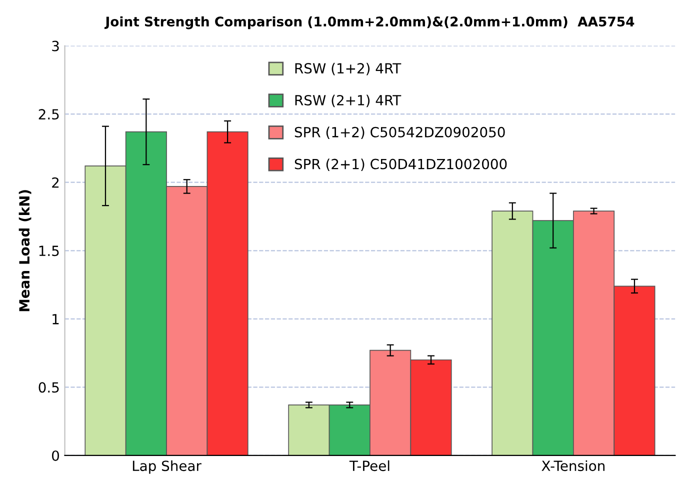 This screenshot has width=682, height=482. I want to click on y-tick-label: 2.5, so click(48, 114).